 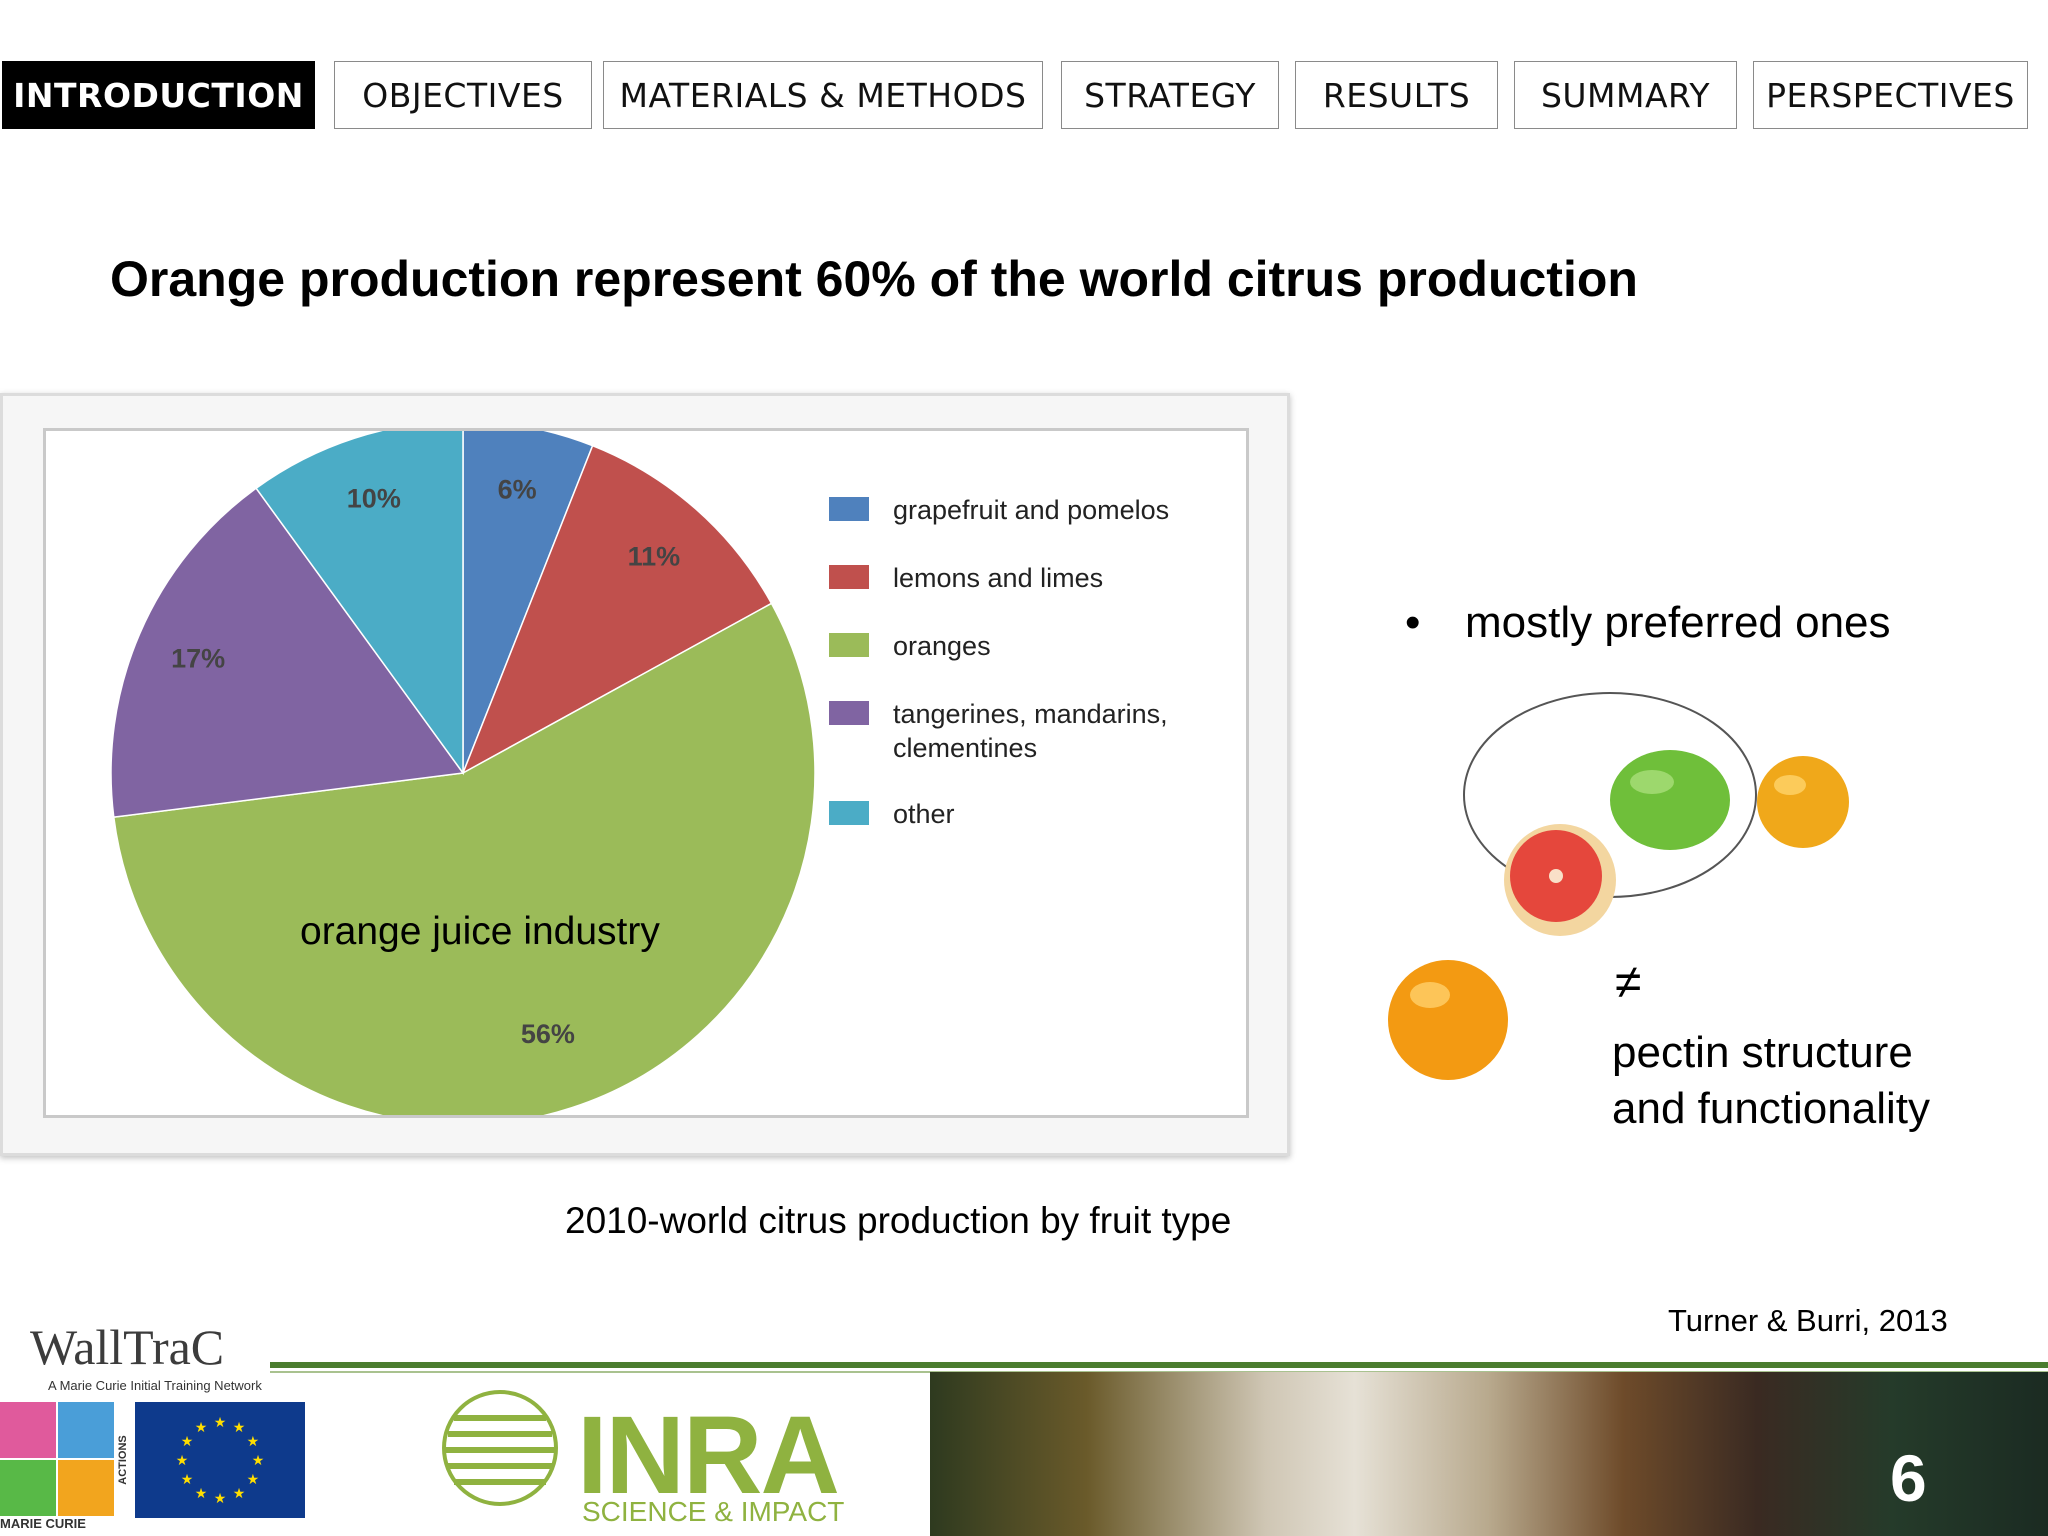 I want to click on tangerine-highlight, so click(x=1790, y=785).